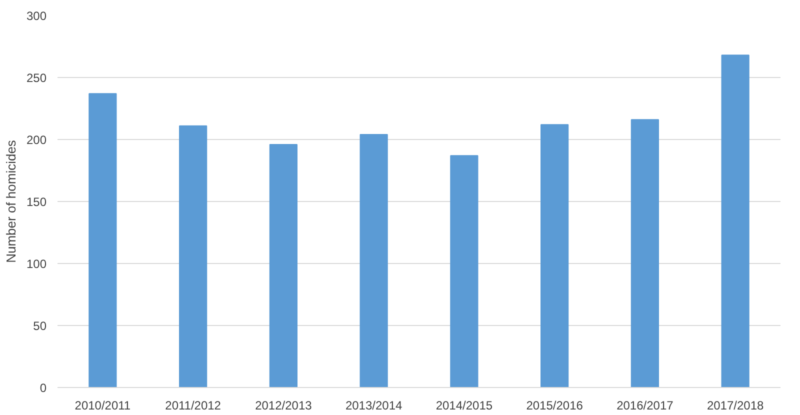 The image size is (800, 415). Describe the element at coordinates (193, 405) in the screenshot. I see `x-tick-label: 2011/2012` at that location.